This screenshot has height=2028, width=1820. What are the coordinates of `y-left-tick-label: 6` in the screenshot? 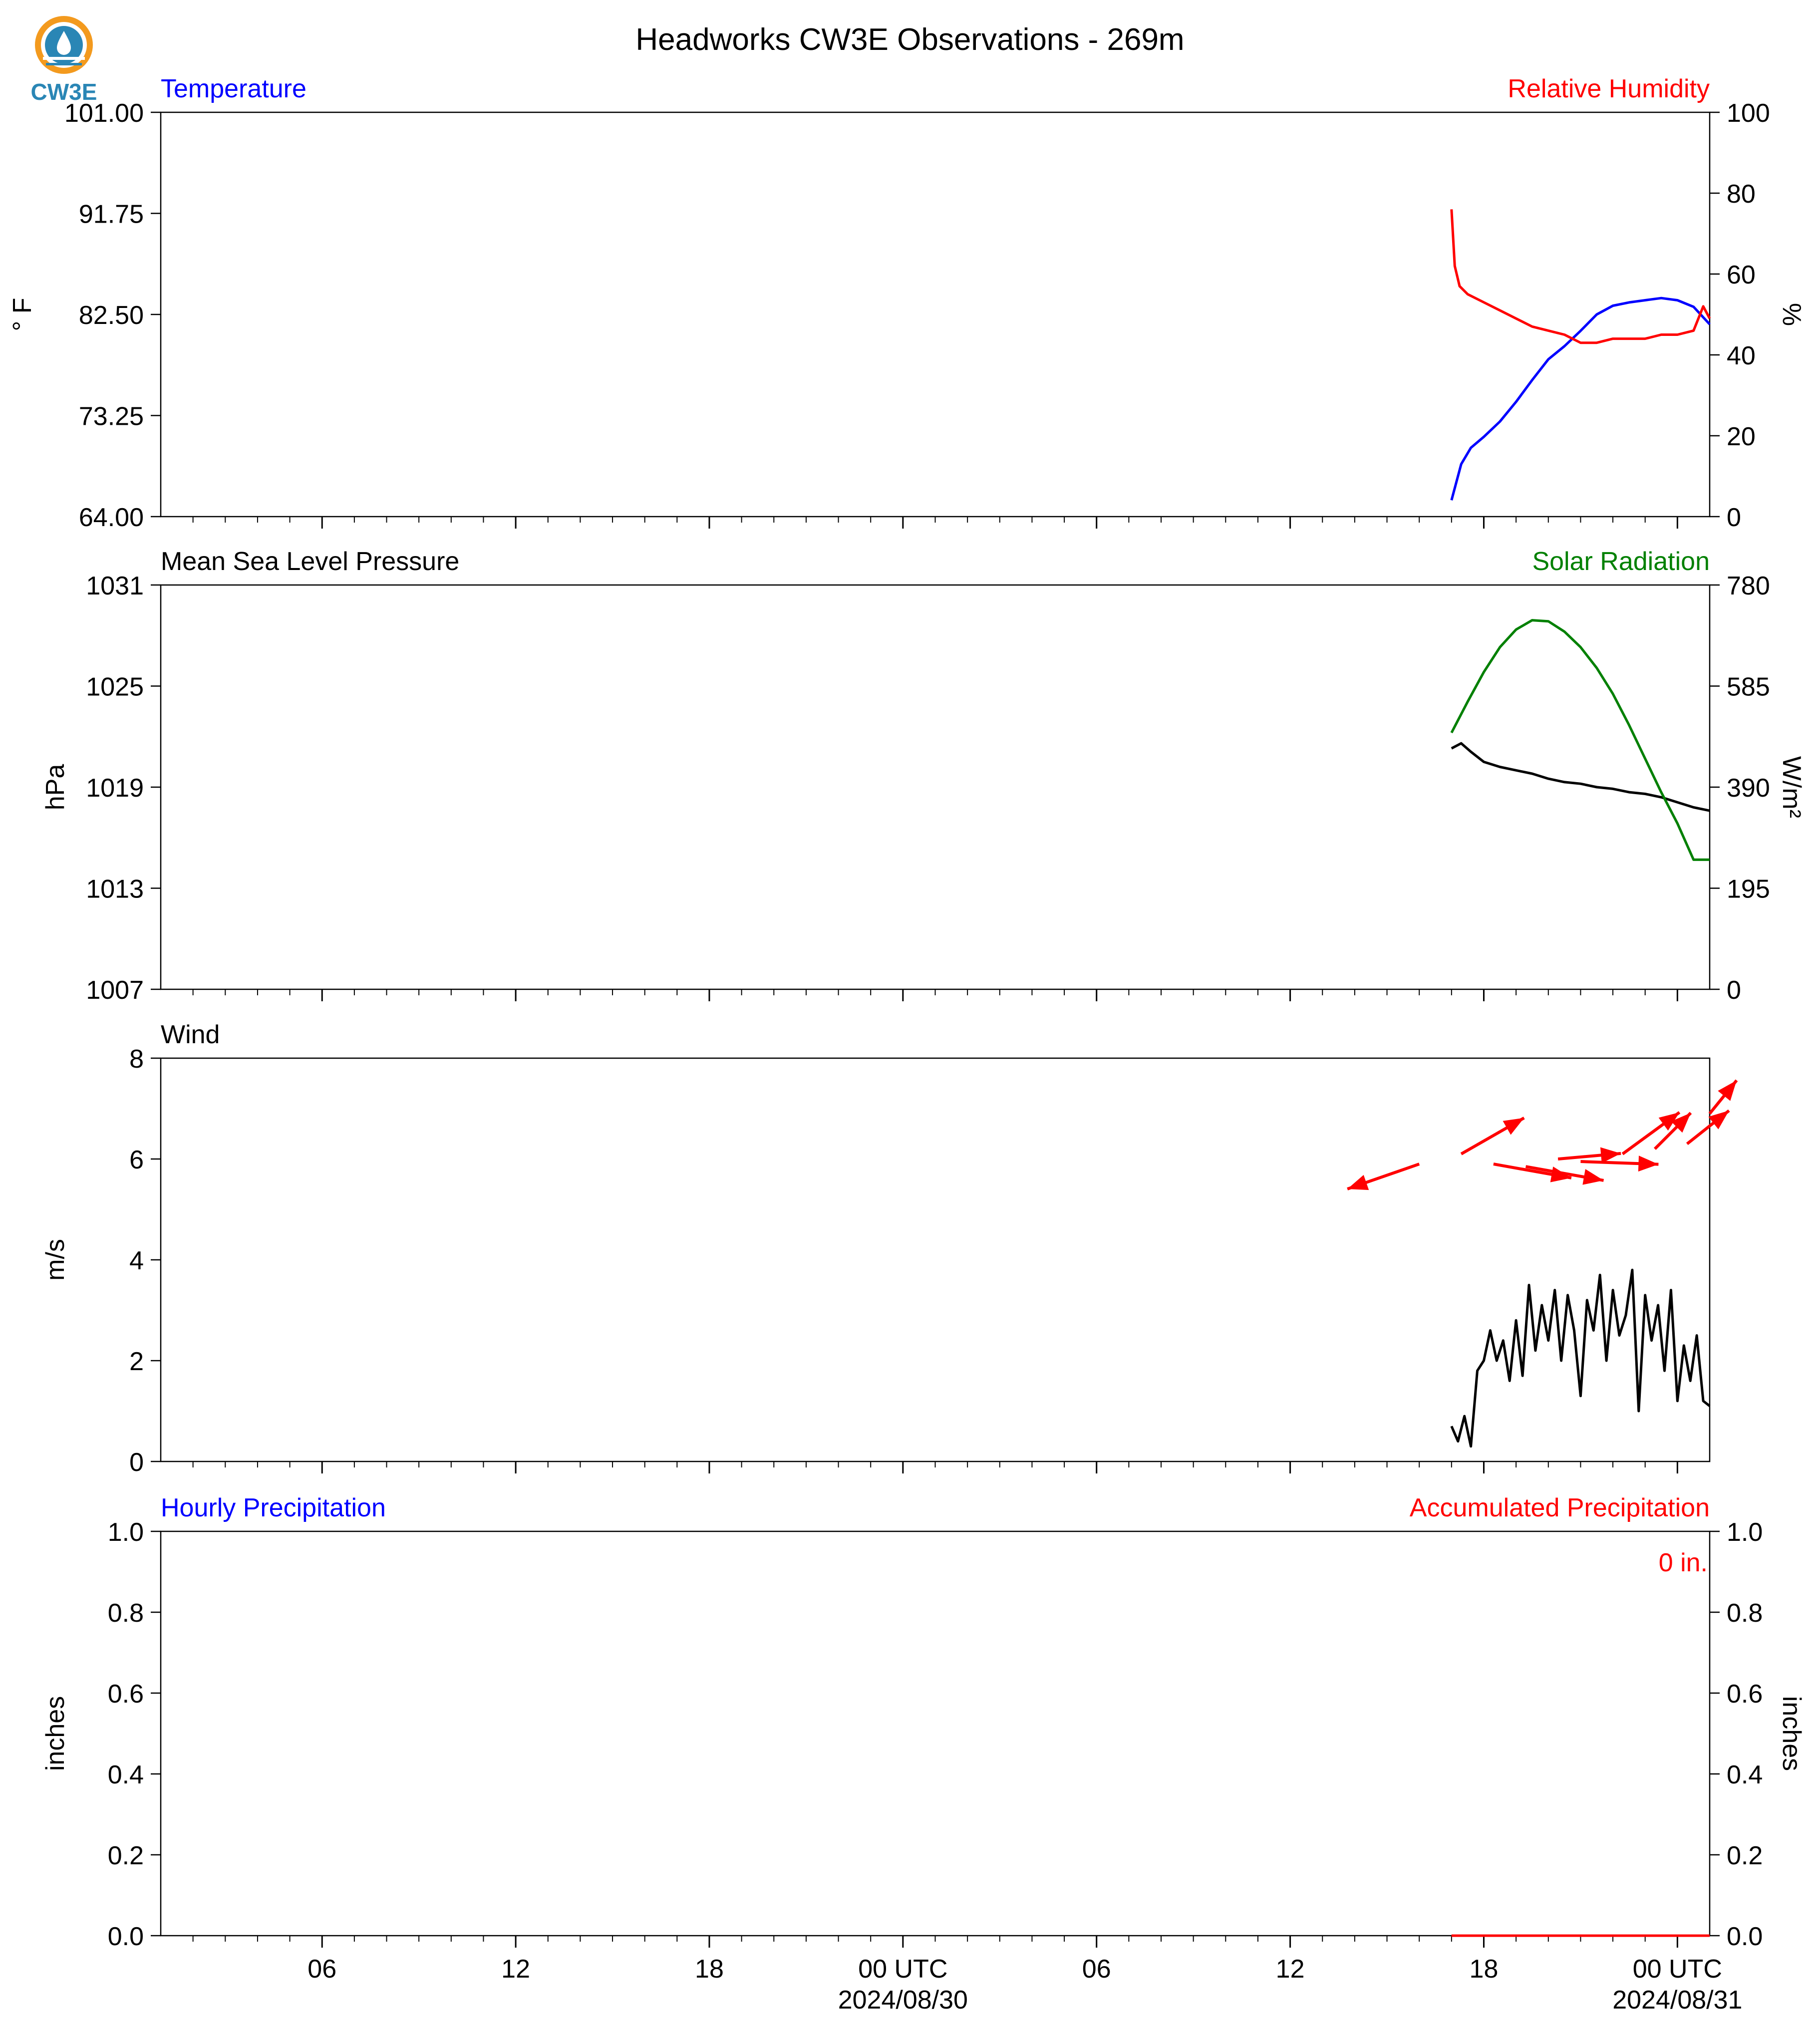 It's located at (136, 1160).